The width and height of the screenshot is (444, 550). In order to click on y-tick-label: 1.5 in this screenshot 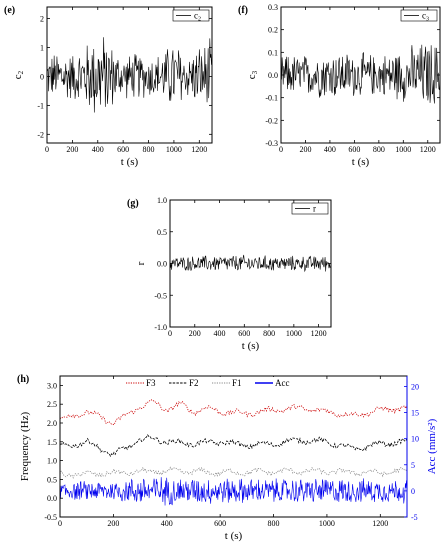, I will do `click(52, 442)`.